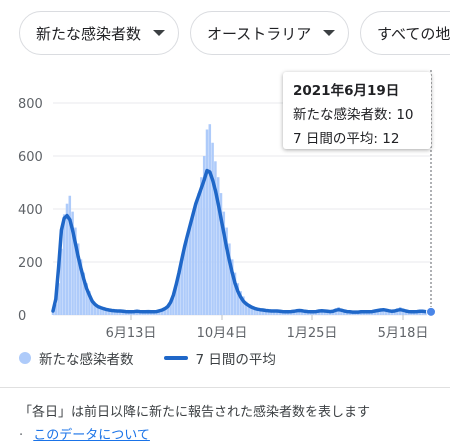  What do you see at coordinates (340, 115) in the screenshot?
I see `tooltip-new-cases-label: 新たな感染者数` at bounding box center [340, 115].